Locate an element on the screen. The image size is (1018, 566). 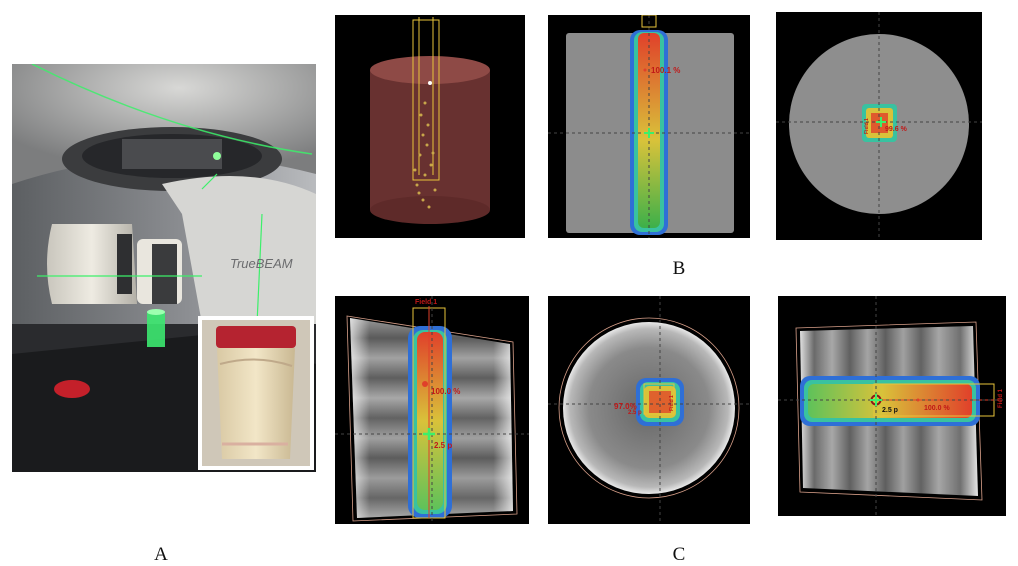
panel-label-c: C is located at coordinates (679, 554).